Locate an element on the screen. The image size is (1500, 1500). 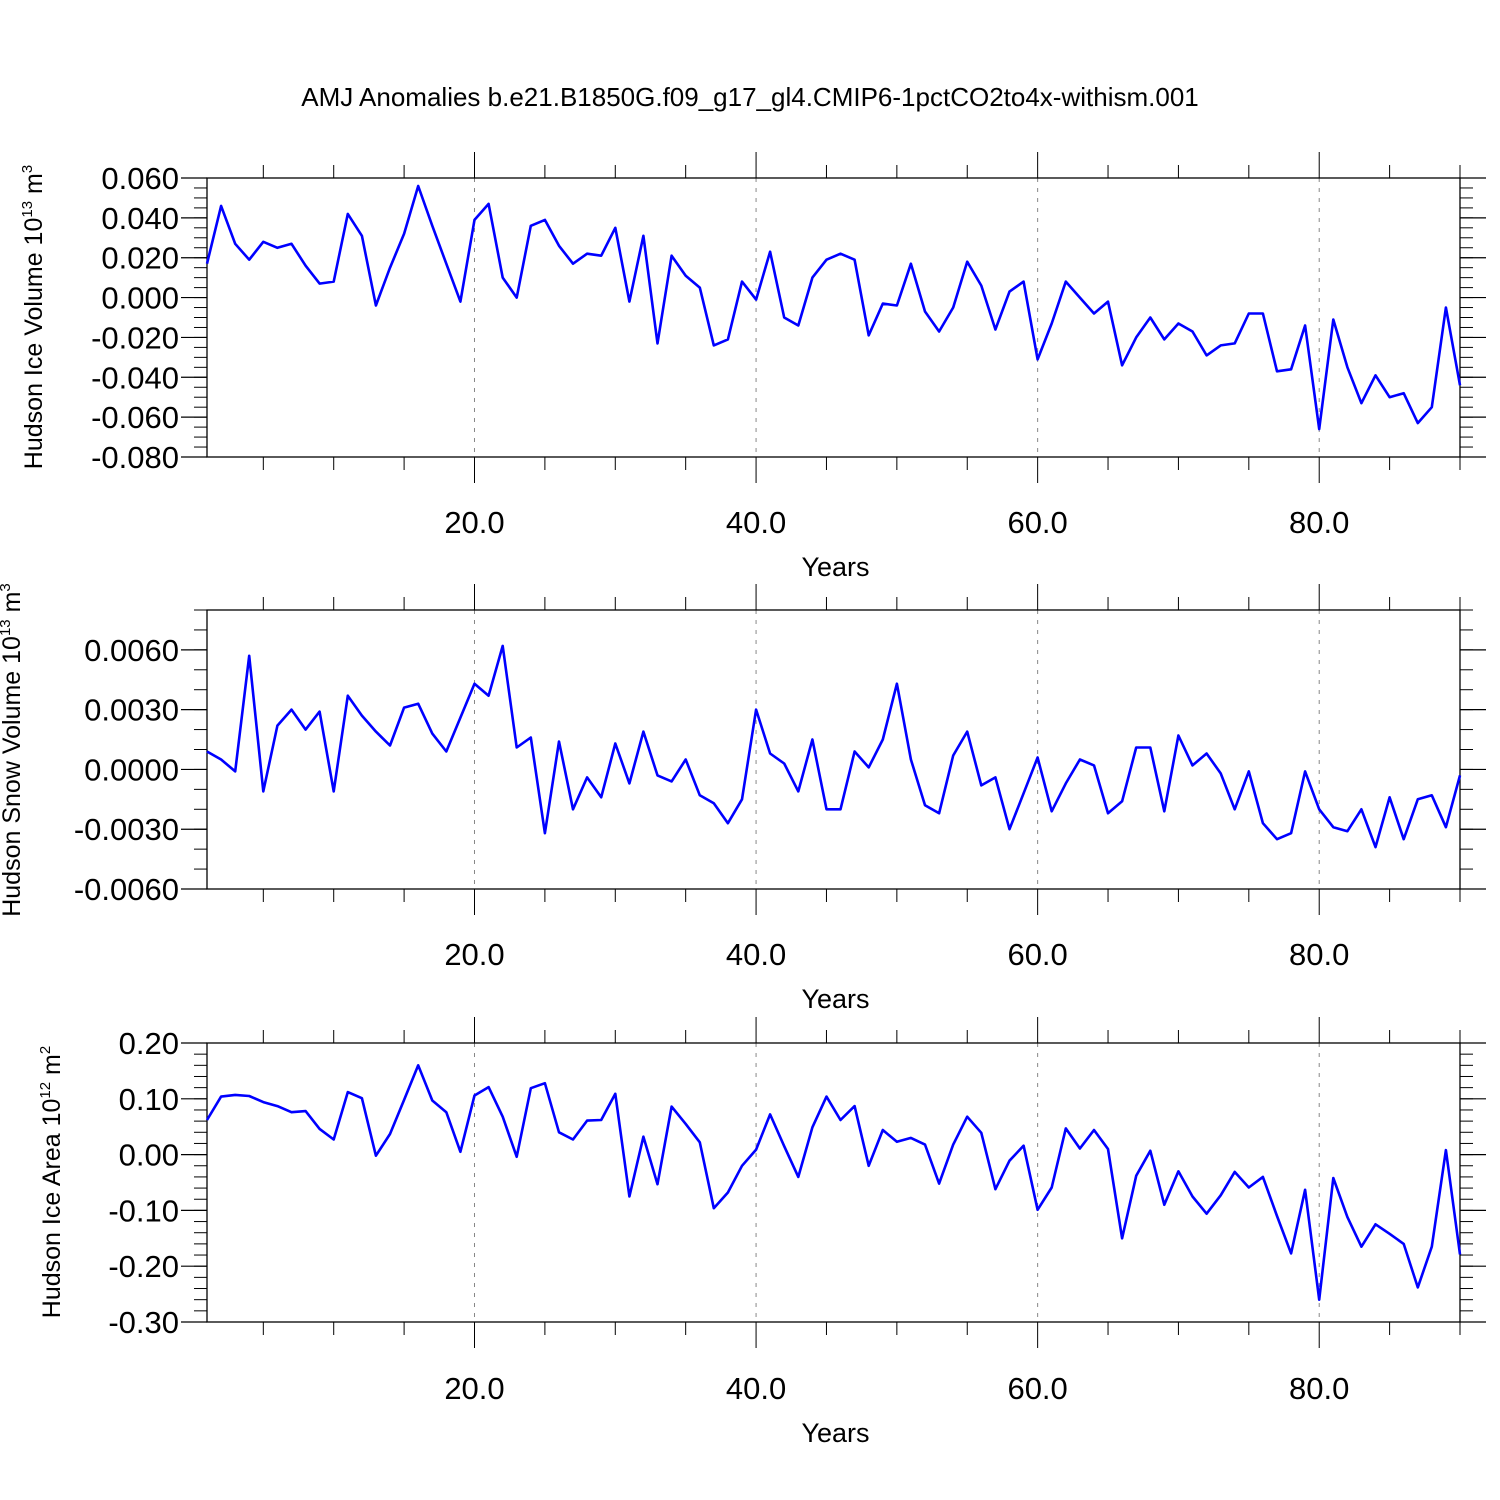
y-tick-label: 0.000 is located at coordinates (140, 298).